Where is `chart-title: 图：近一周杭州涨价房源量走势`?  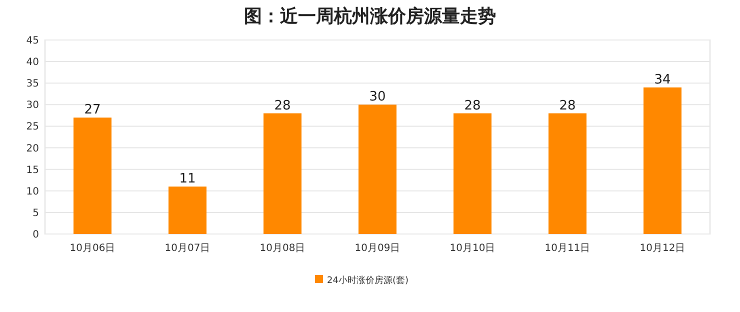
chart-title: 图：近一周杭州涨价房源量走势 is located at coordinates (370, 16).